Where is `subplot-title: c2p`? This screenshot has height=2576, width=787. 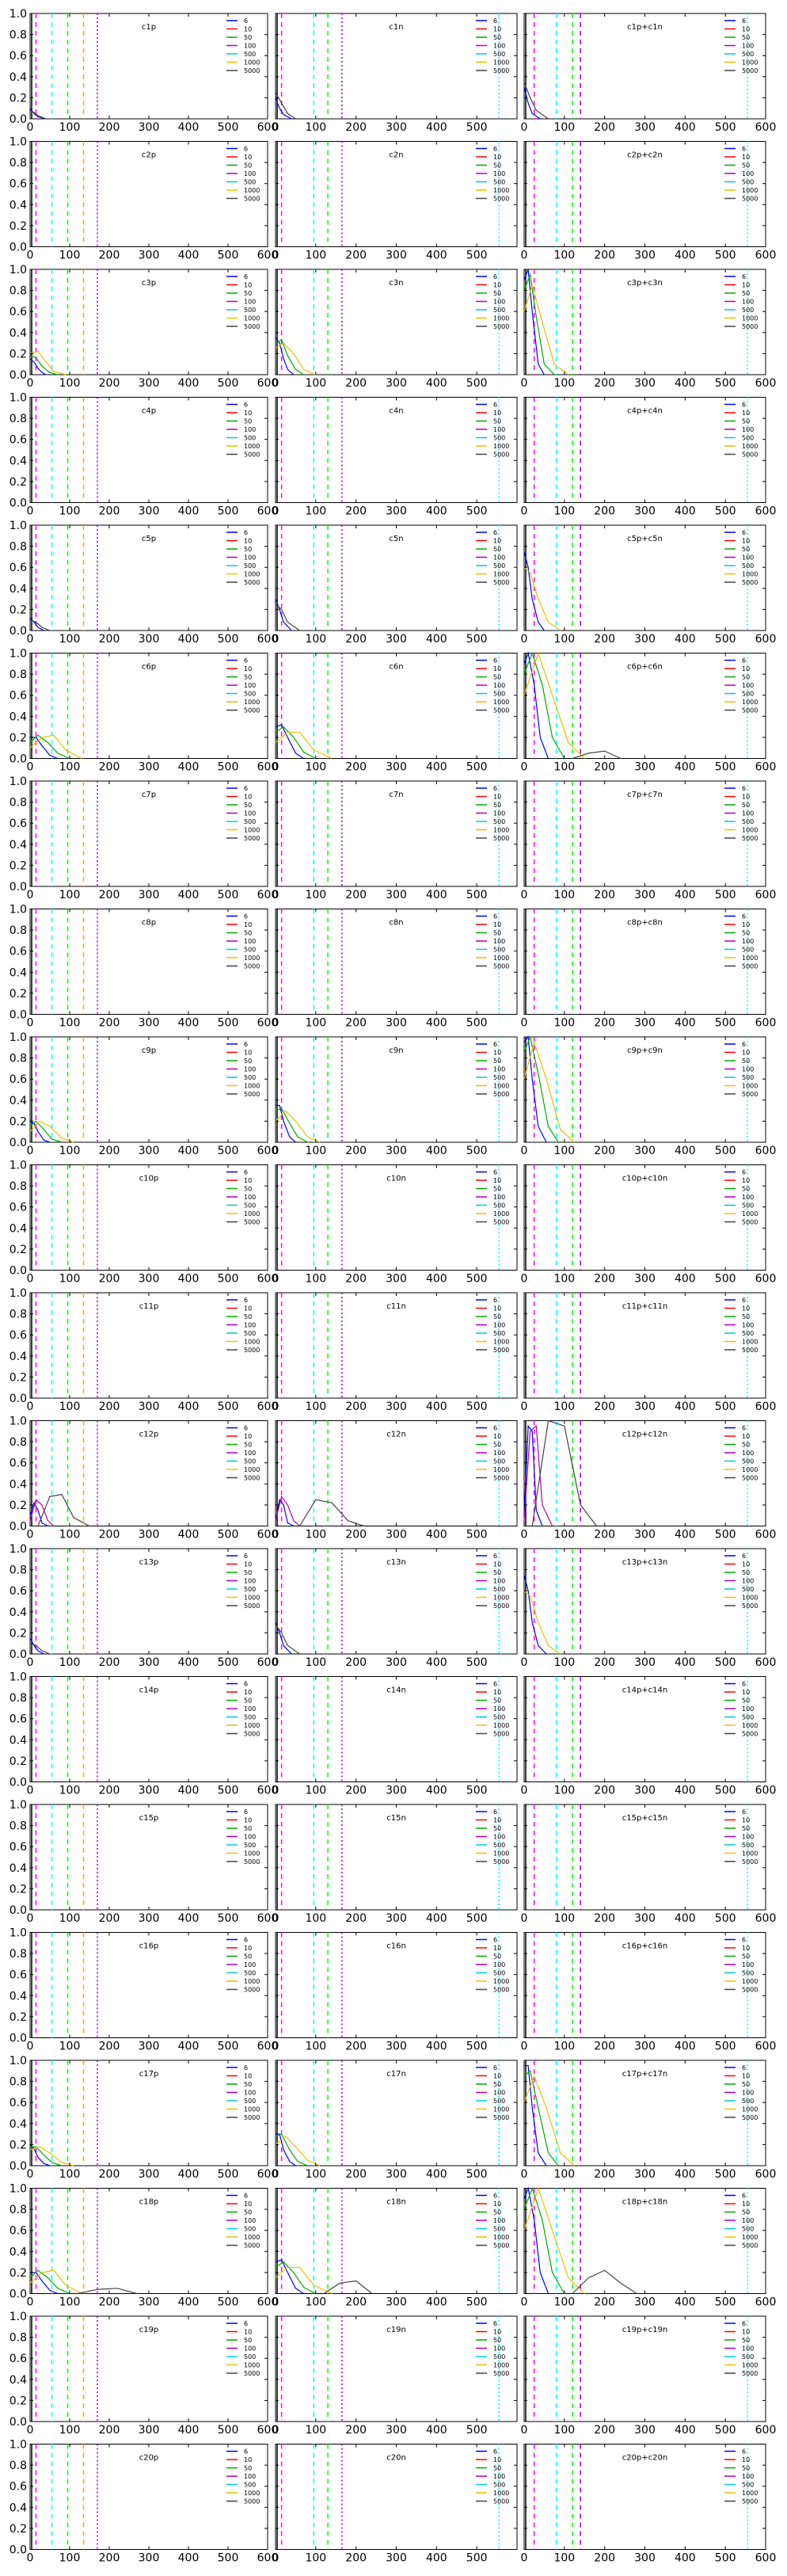
subplot-title: c2p is located at coordinates (149, 155).